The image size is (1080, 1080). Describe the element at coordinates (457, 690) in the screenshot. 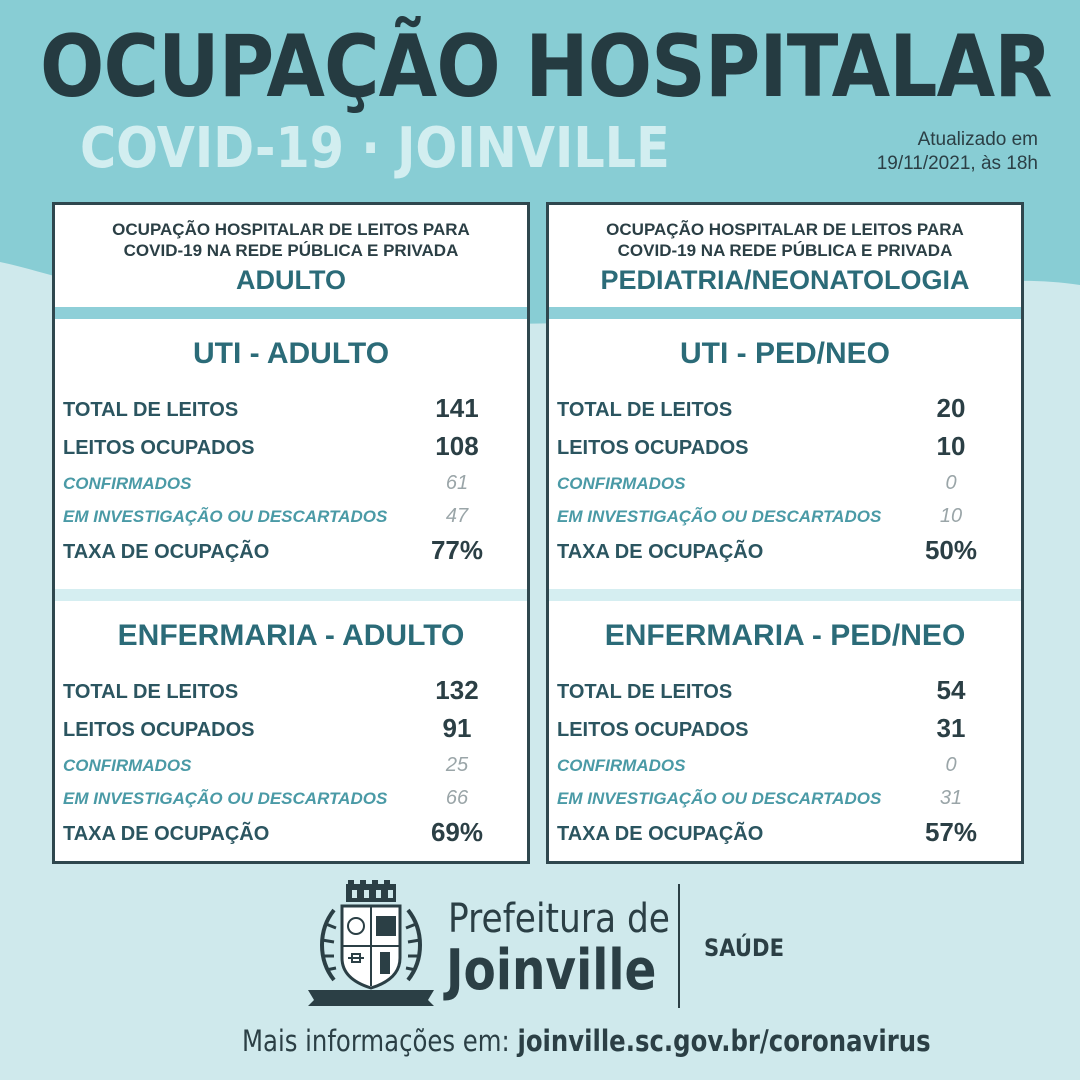

I see `total-value: 132` at that location.